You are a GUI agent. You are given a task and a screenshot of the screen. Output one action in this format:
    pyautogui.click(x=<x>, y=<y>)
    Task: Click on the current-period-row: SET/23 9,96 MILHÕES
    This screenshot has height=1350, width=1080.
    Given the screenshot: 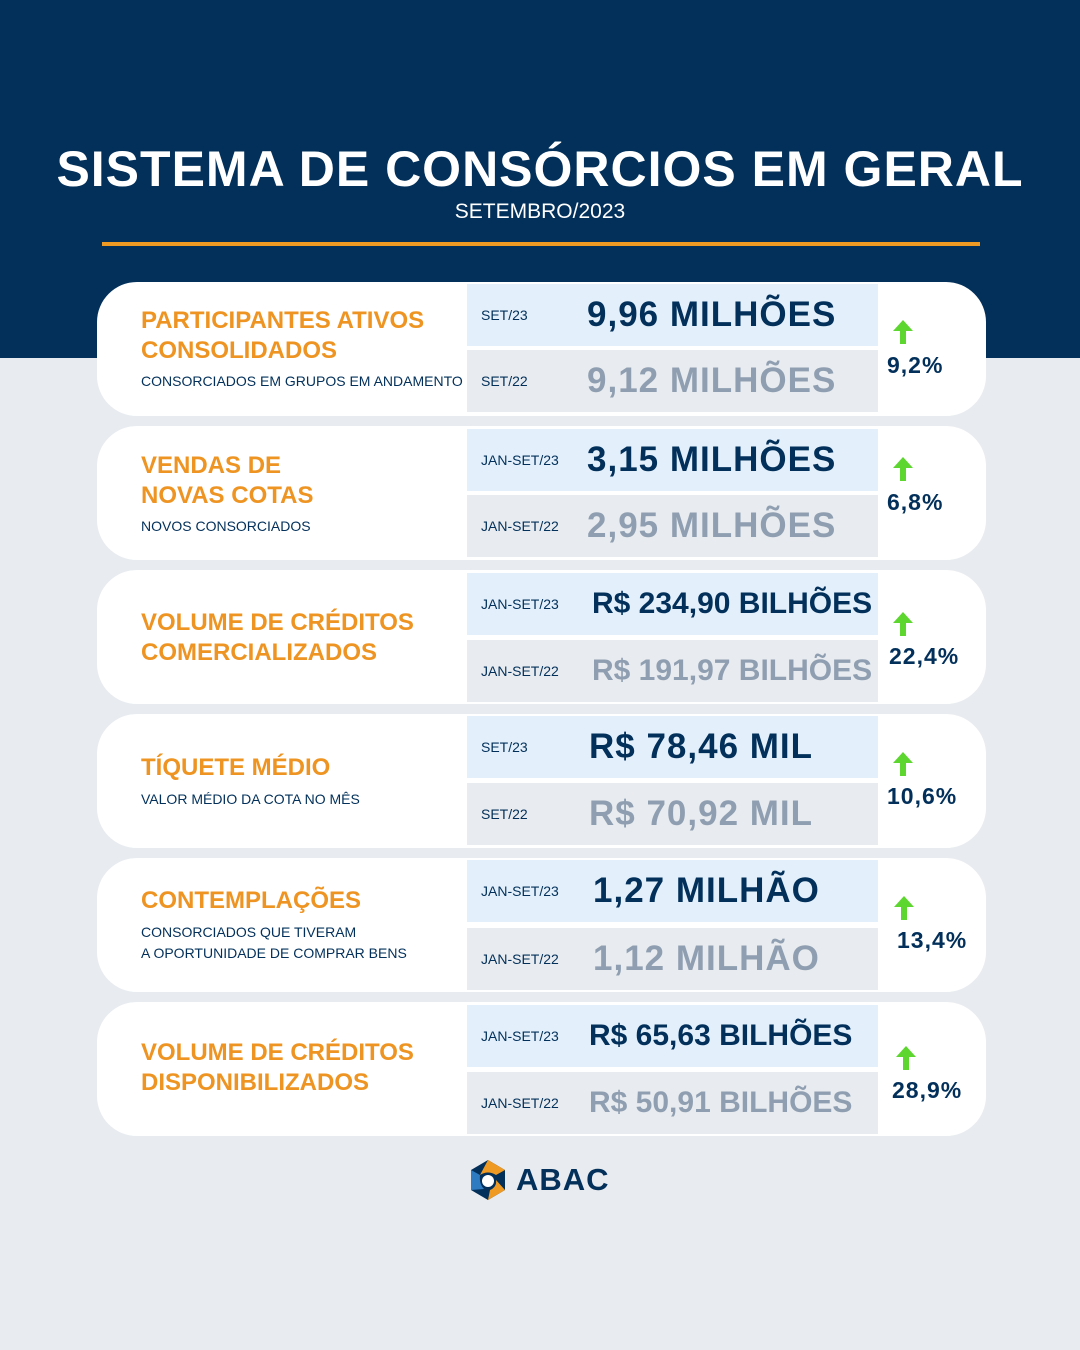 What is the action you would take?
    pyautogui.click(x=672, y=315)
    